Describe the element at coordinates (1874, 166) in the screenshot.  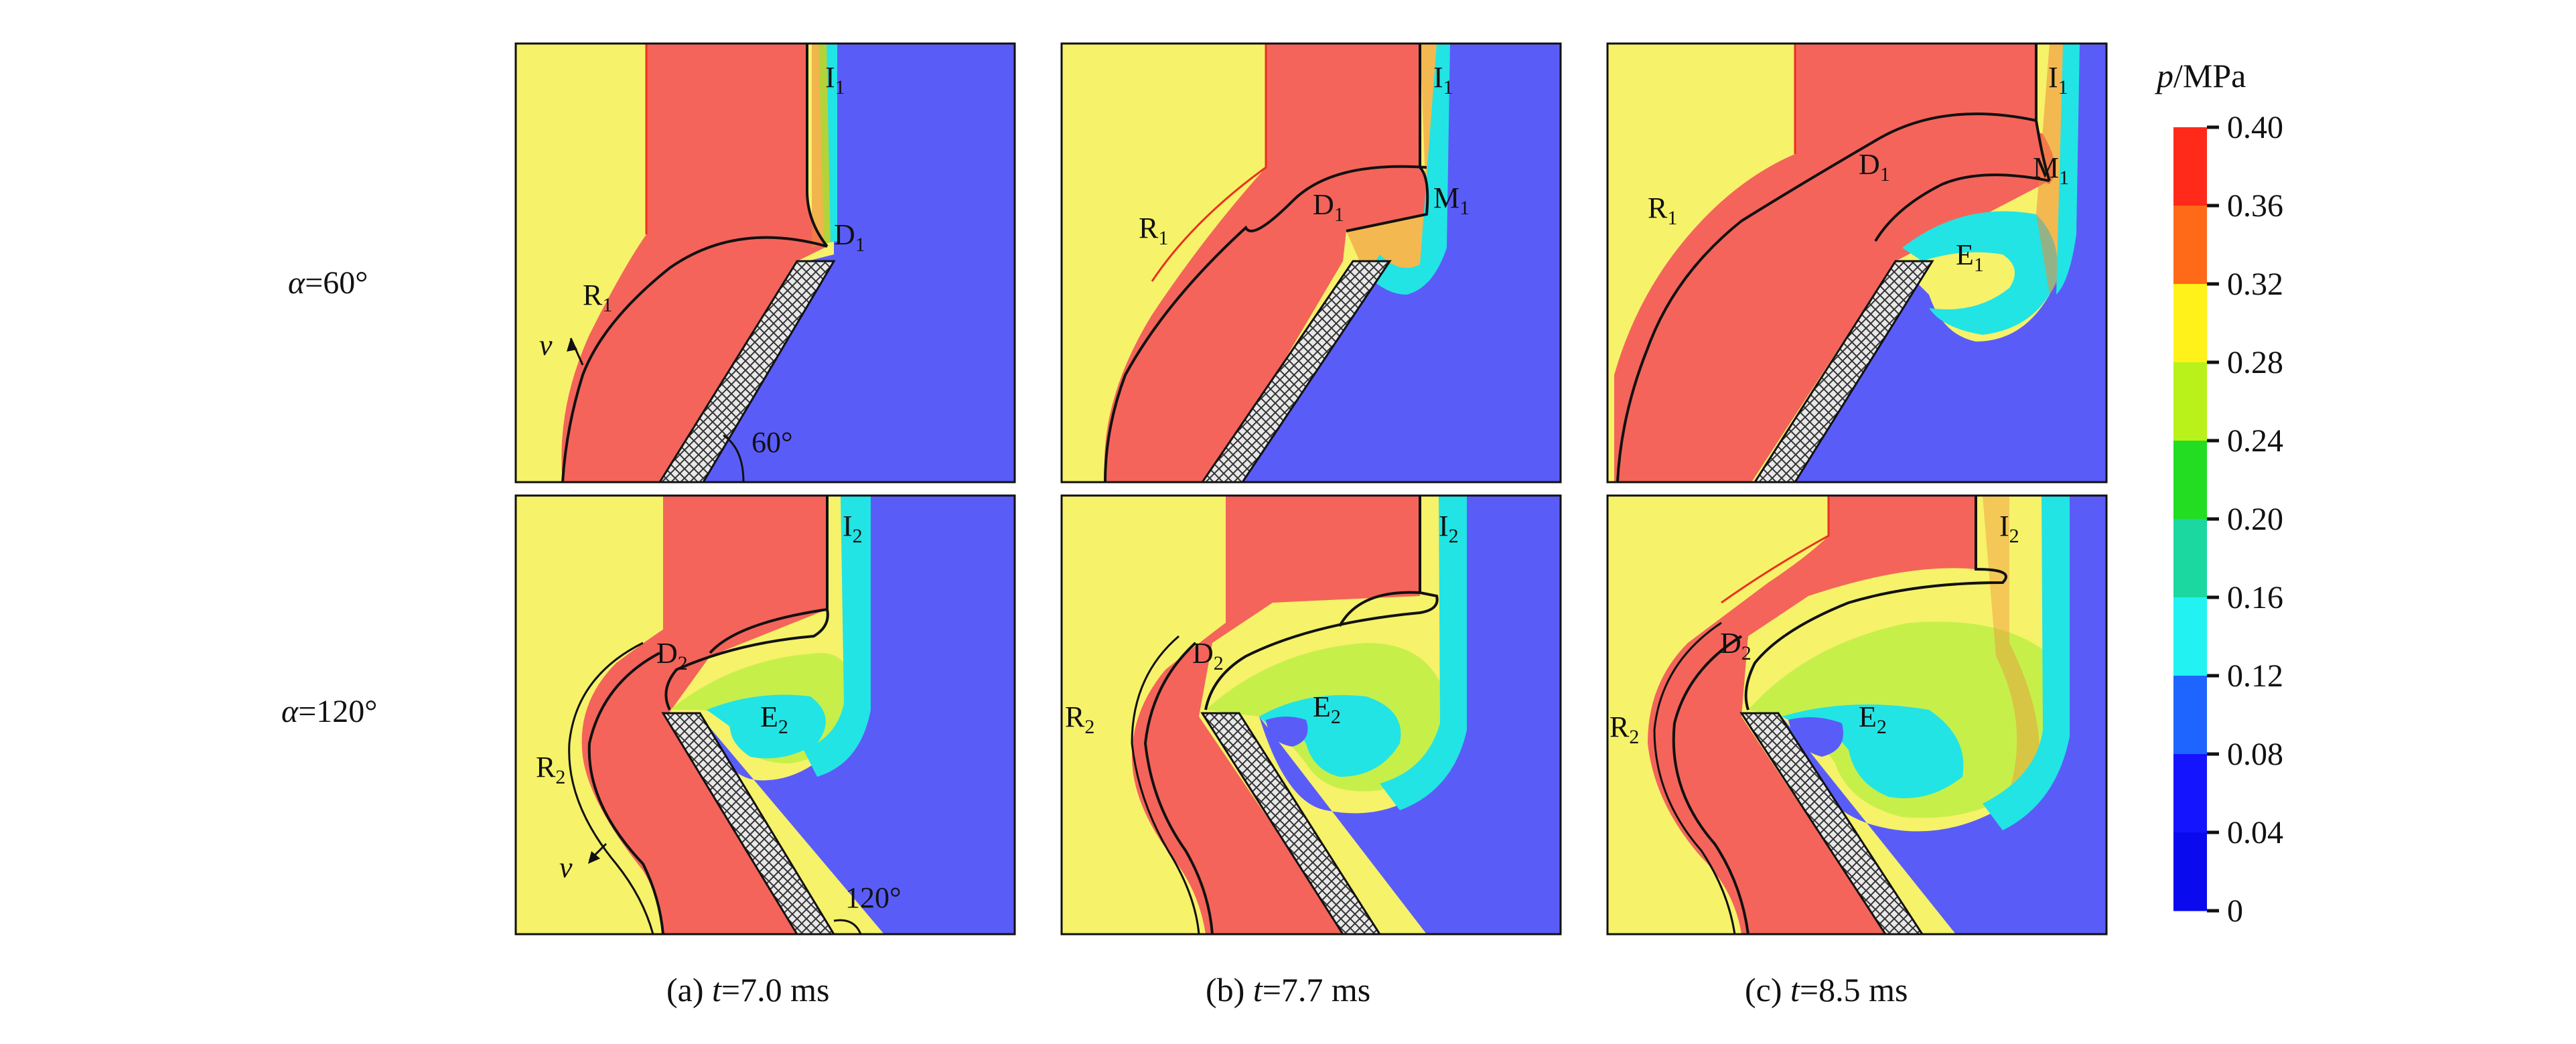
I see `label-r0c2-D: D1` at that location.